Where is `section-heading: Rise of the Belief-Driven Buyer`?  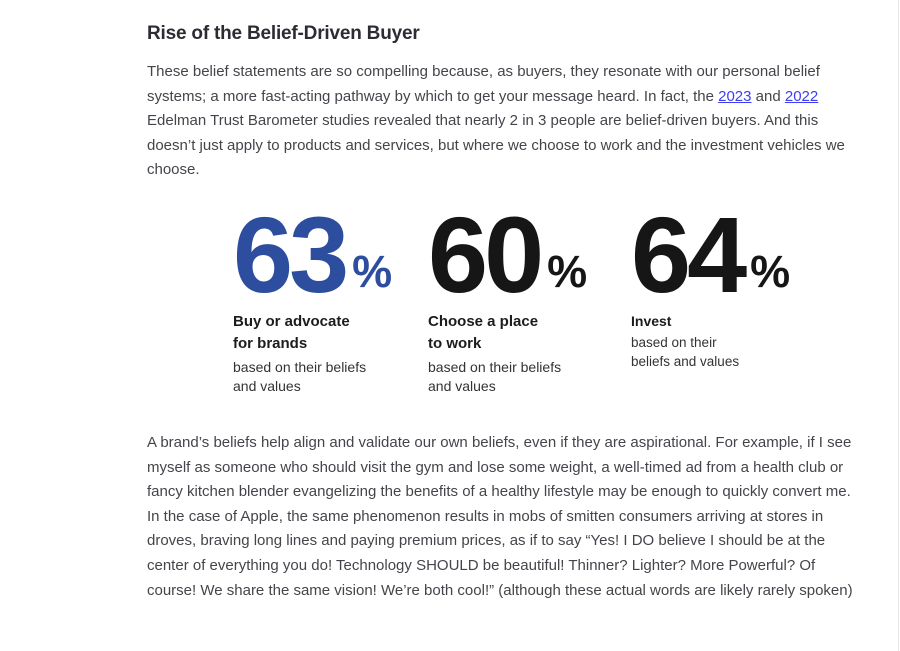
section-heading: Rise of the Belief-Driven Buyer is located at coordinates (283, 33).